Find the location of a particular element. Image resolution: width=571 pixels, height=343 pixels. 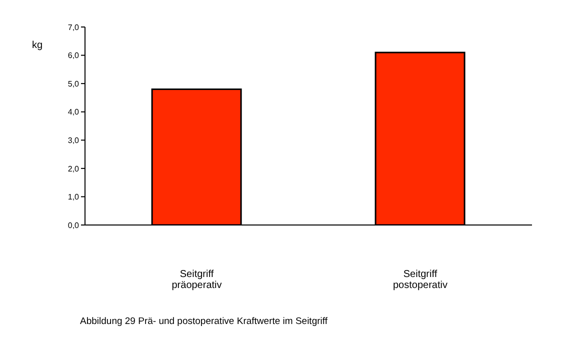

y-tick-label: 5,0 is located at coordinates (74, 83).